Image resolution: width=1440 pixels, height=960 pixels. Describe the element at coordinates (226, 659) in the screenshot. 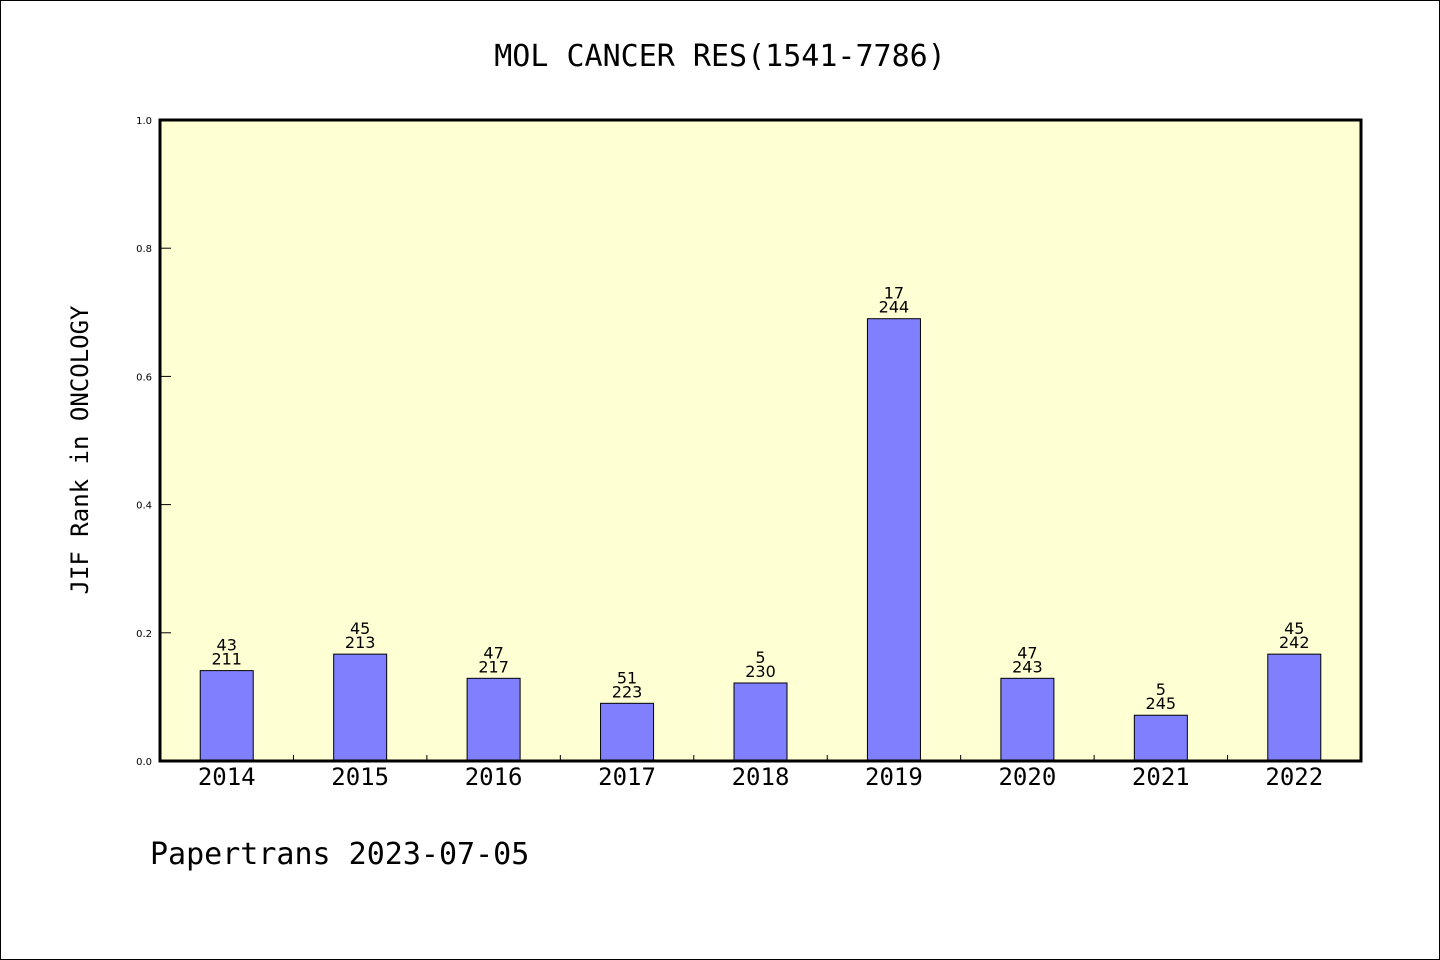

I see `bar-total-label: 211` at that location.